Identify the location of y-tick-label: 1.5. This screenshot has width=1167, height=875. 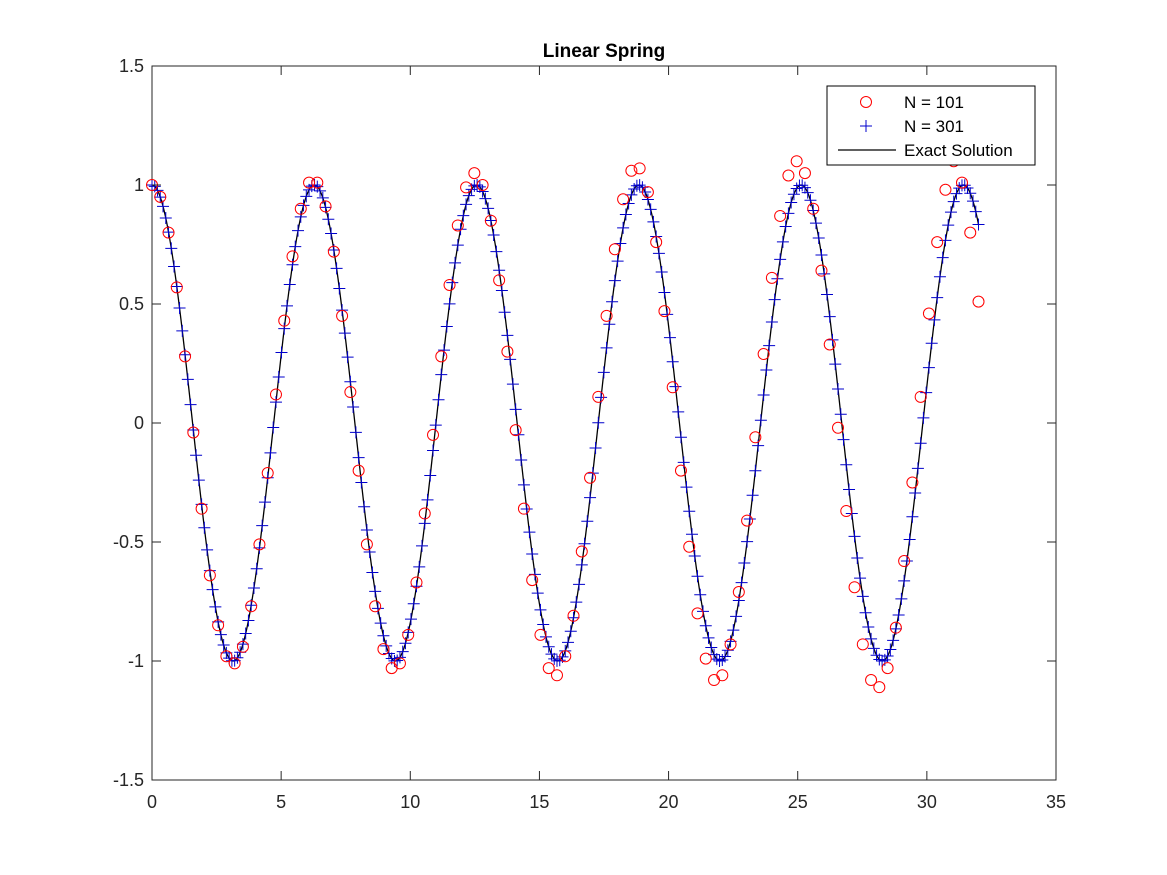
(131, 66).